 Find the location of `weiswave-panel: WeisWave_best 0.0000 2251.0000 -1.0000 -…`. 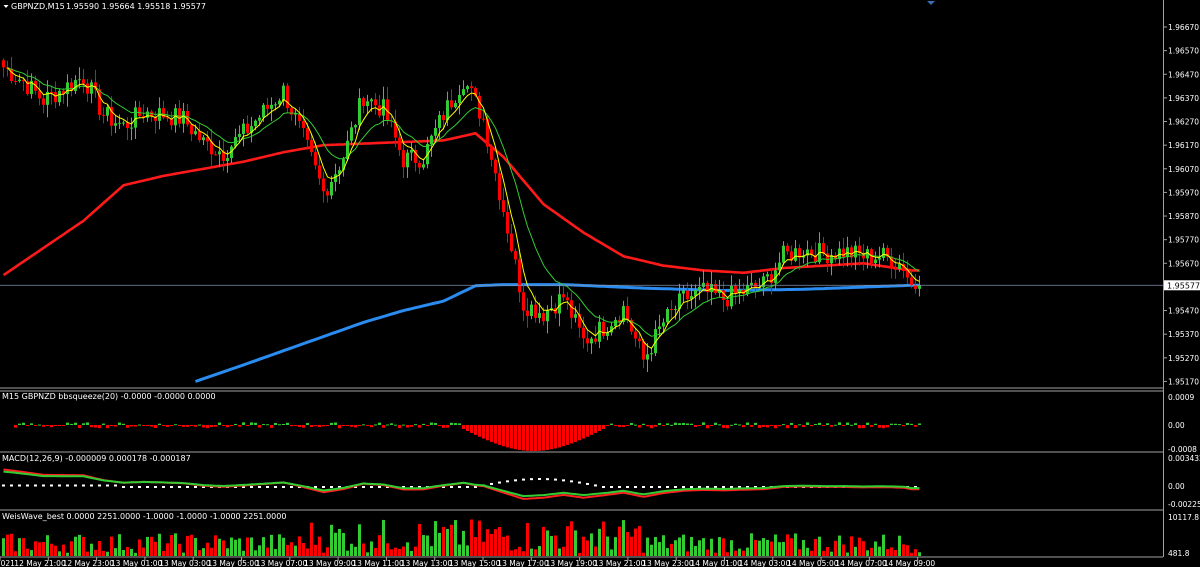

weiswave-panel: WeisWave_best 0.0000 2251.0000 -1.0000 -… is located at coordinates (600, 535).